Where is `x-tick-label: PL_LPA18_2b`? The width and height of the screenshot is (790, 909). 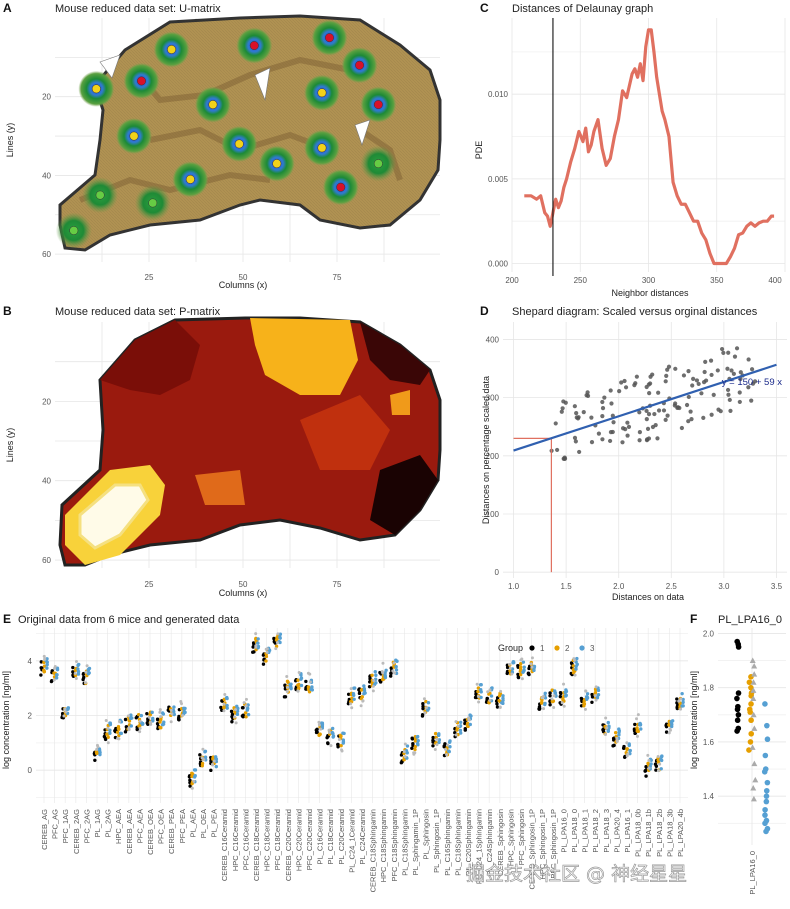
x-tick-label: PL_LPA18_2b is located at coordinates (659, 833).